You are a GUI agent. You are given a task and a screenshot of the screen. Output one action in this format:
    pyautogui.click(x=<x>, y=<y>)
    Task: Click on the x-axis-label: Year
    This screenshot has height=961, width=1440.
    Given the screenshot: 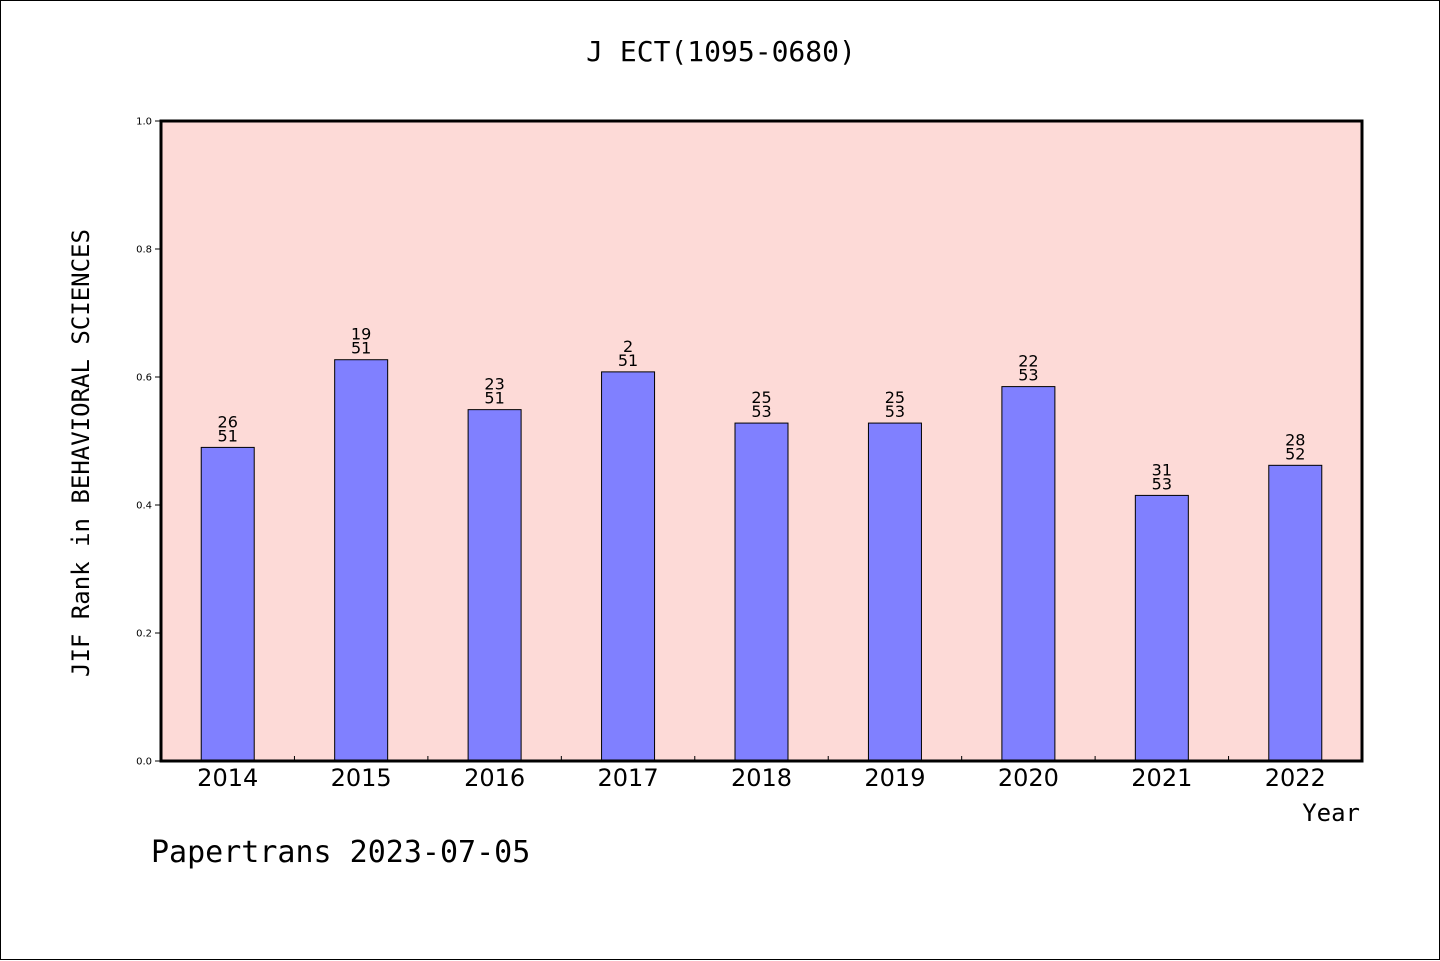 What is the action you would take?
    pyautogui.click(x=1331, y=813)
    